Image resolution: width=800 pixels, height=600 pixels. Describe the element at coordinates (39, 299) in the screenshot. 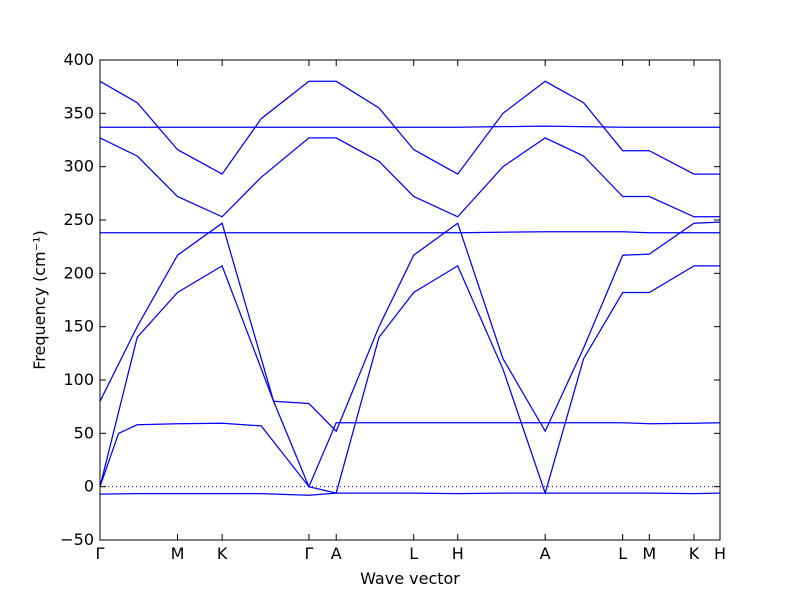

I see `y-axis-label: Frequency (cm⁻¹)` at that location.